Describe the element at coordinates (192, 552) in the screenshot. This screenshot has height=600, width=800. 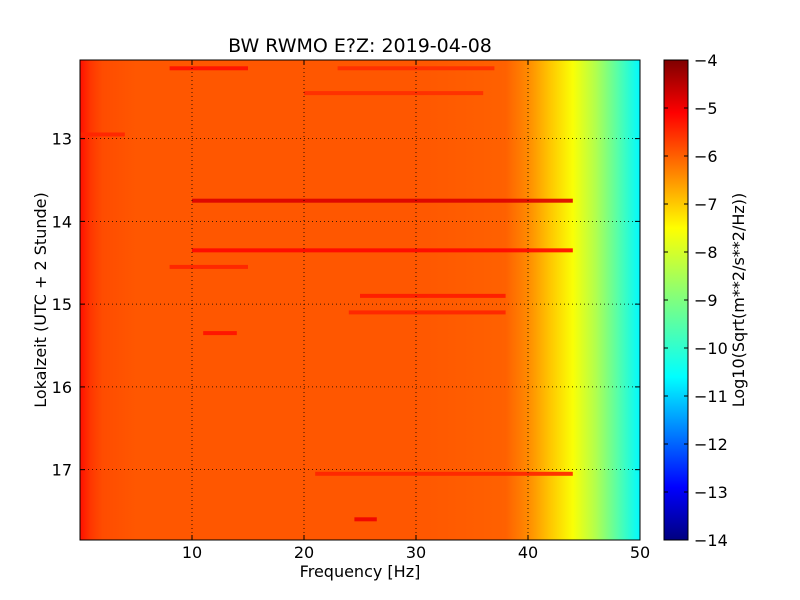
I see `x-tick-label-0: 10` at that location.